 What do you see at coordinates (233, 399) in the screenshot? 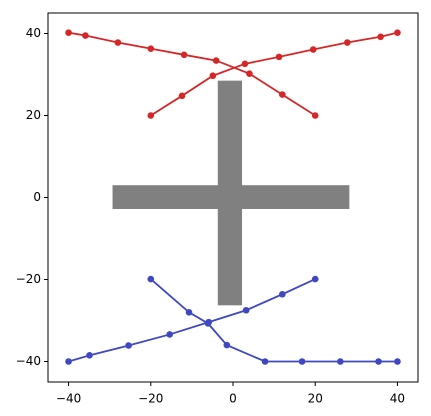
I see `x-tick-label: 0` at bounding box center [233, 399].